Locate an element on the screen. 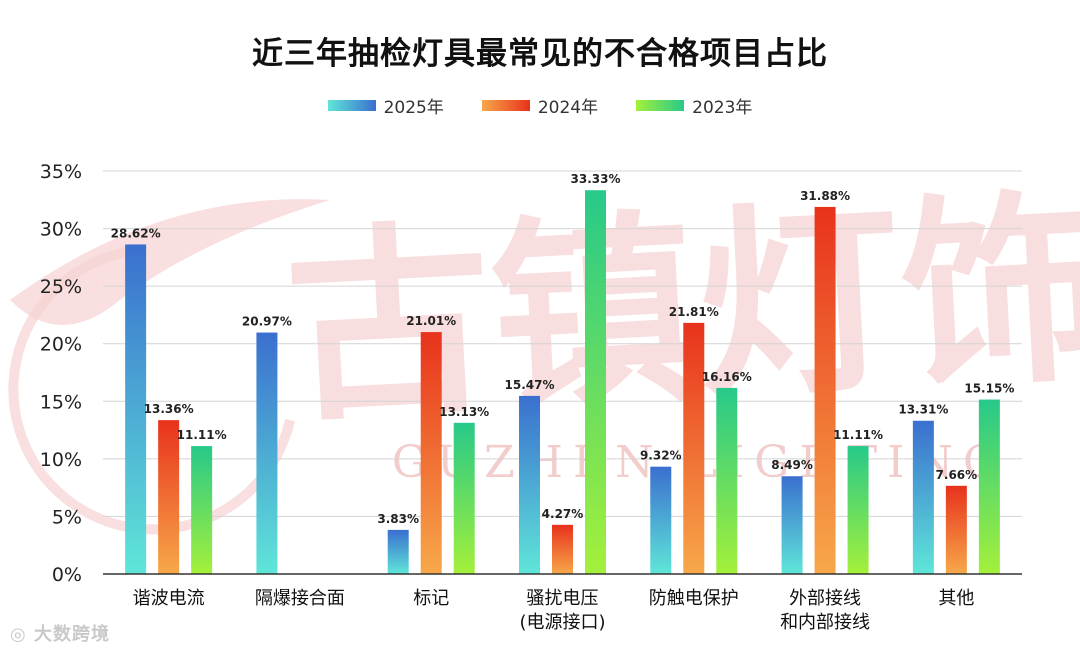 The height and width of the screenshot is (655, 1080). y-tick-label: 30% is located at coordinates (61, 230).